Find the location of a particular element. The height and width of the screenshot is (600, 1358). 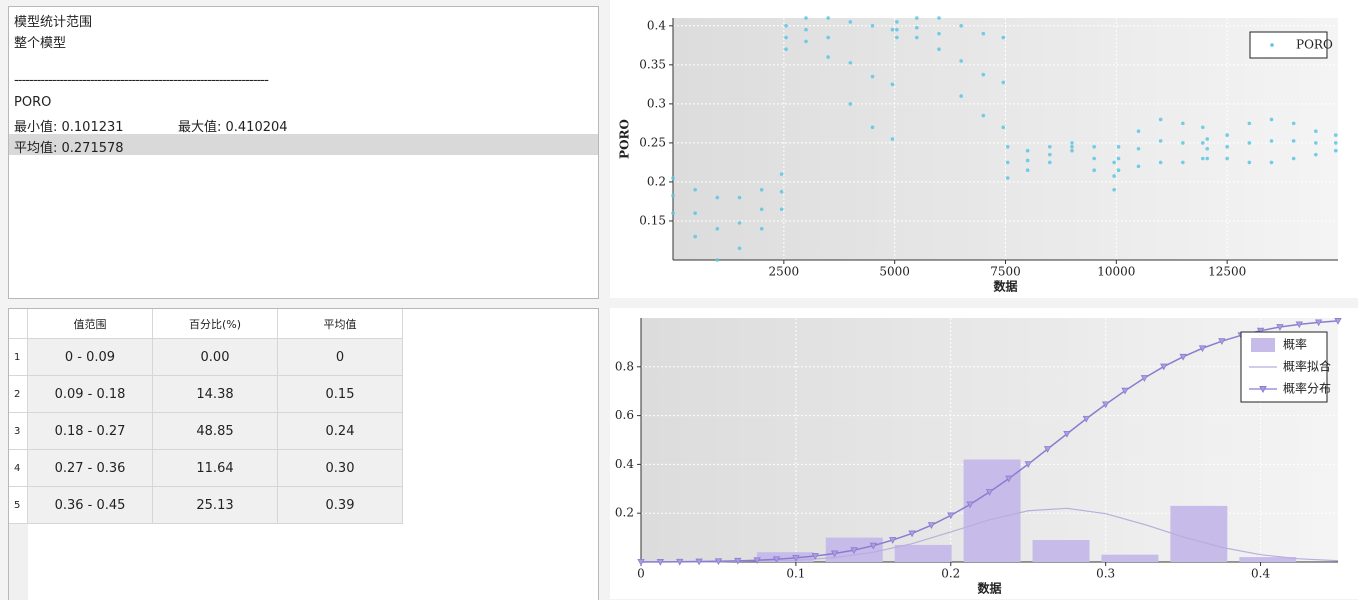

x-tick-label: 5000 is located at coordinates (894, 272).